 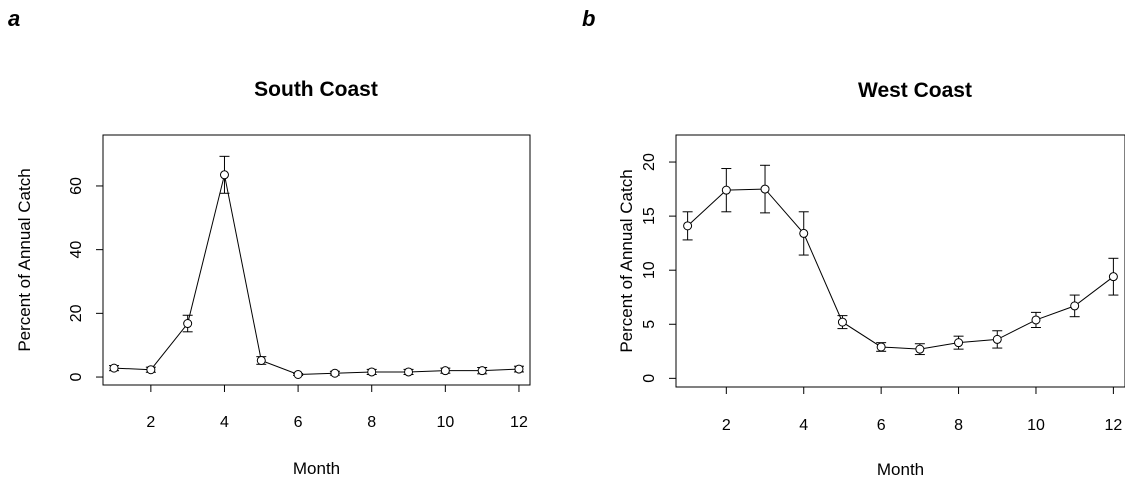 I want to click on chart-title: South Coast, so click(x=316, y=89).